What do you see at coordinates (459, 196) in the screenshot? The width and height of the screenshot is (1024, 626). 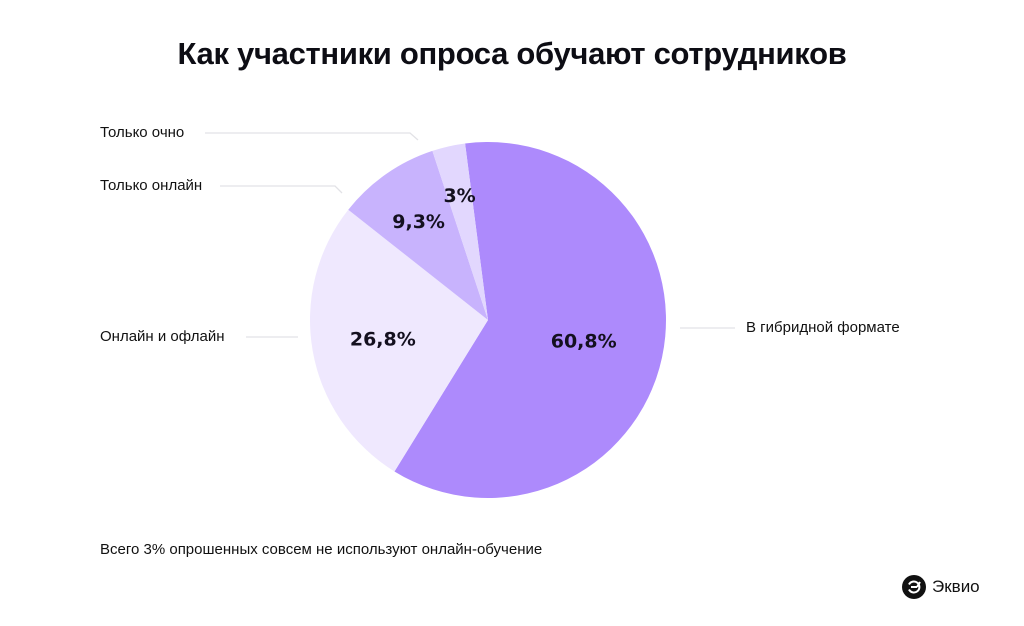 I see `slice-value-label-only-offline: 3%` at bounding box center [459, 196].